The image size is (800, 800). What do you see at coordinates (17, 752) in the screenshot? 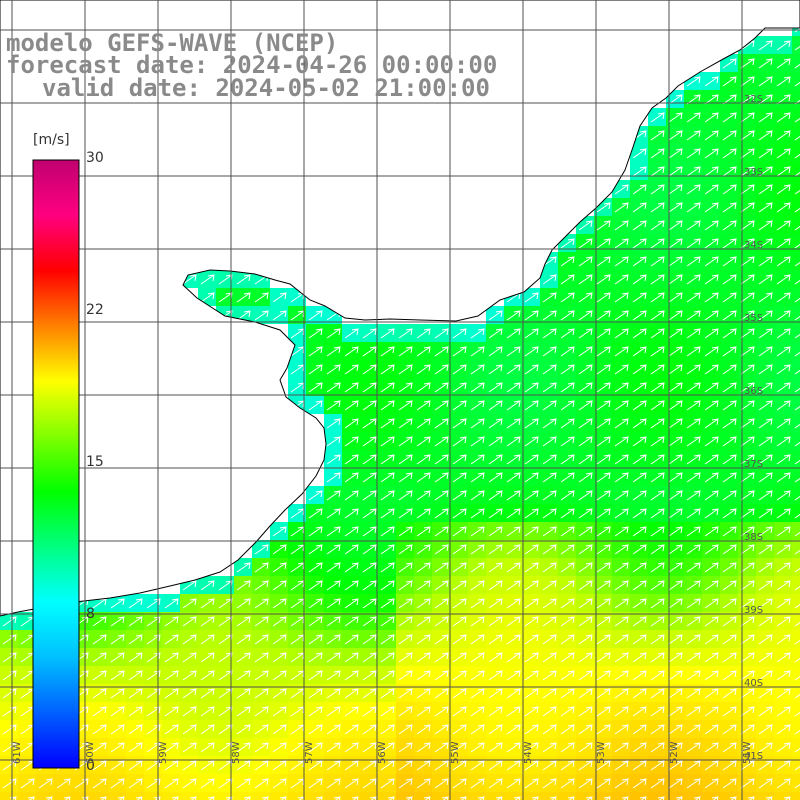
I see `lon-label: 61W` at bounding box center [17, 752].